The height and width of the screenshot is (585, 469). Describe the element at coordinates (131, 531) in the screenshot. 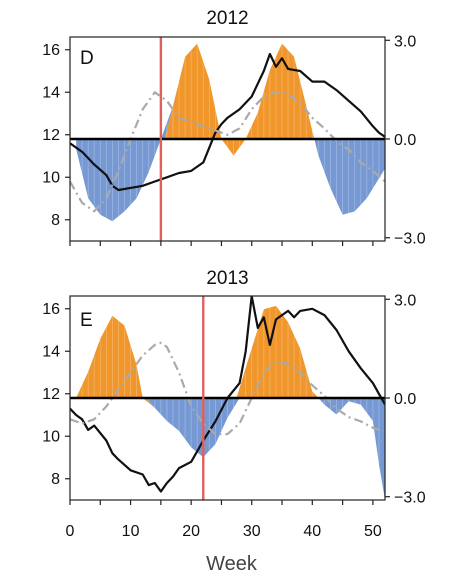

I see `x-tick-label: 10` at that location.